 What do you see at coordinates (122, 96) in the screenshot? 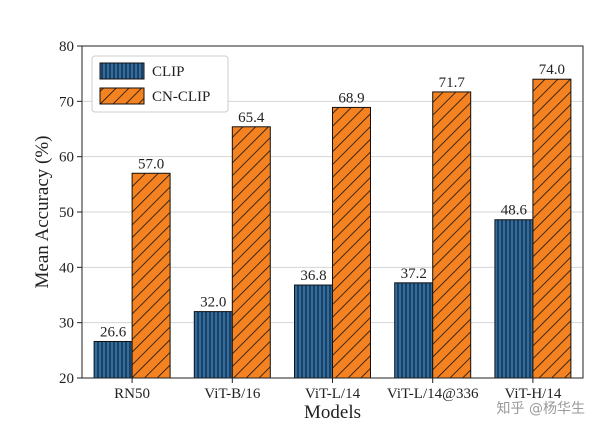
I see `legend-swatch-cn-clip` at bounding box center [122, 96].